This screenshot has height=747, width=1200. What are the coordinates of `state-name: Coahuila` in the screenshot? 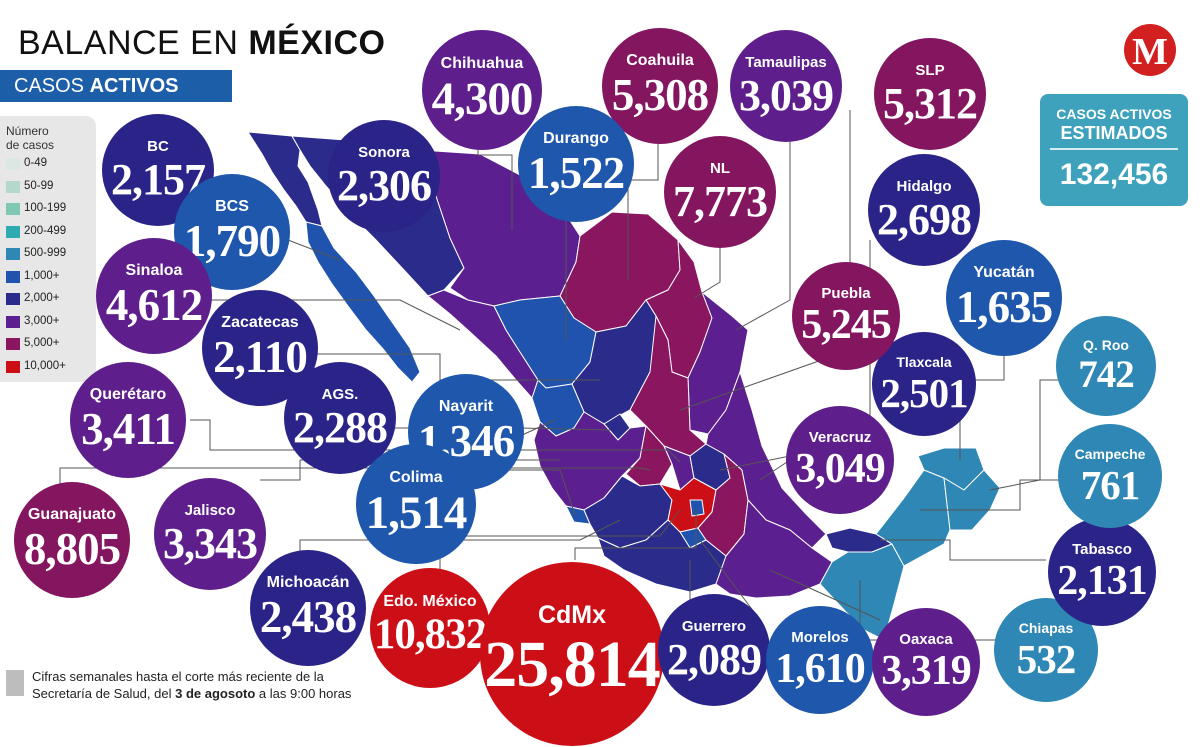 It's located at (660, 60).